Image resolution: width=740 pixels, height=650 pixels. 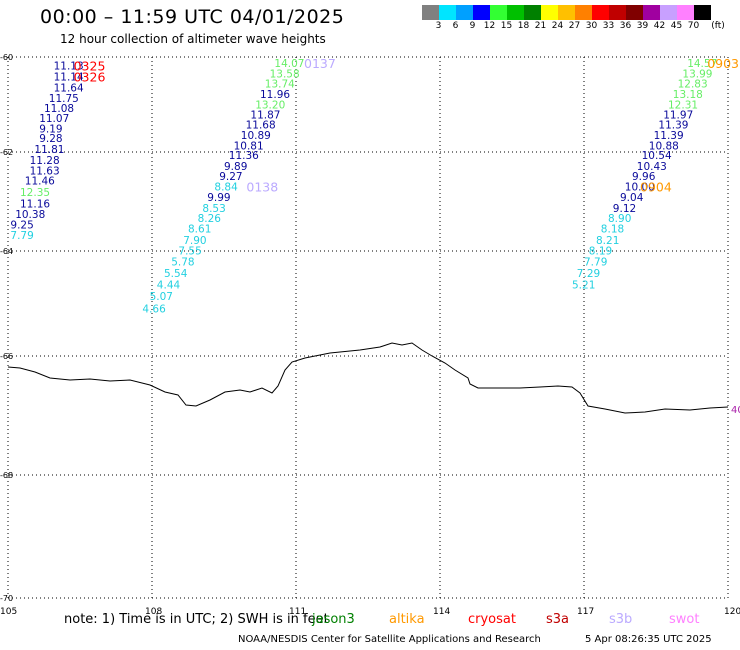 What do you see at coordinates (154, 309) in the screenshot?
I see `wave-height-value: 4.66` at bounding box center [154, 309].